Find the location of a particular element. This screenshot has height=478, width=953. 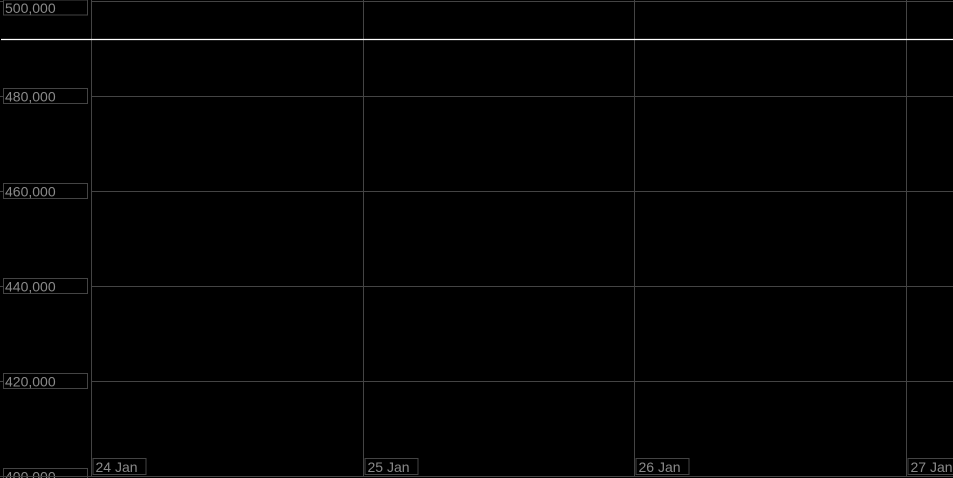

x-tick-label: 26 Jan is located at coordinates (660, 467).